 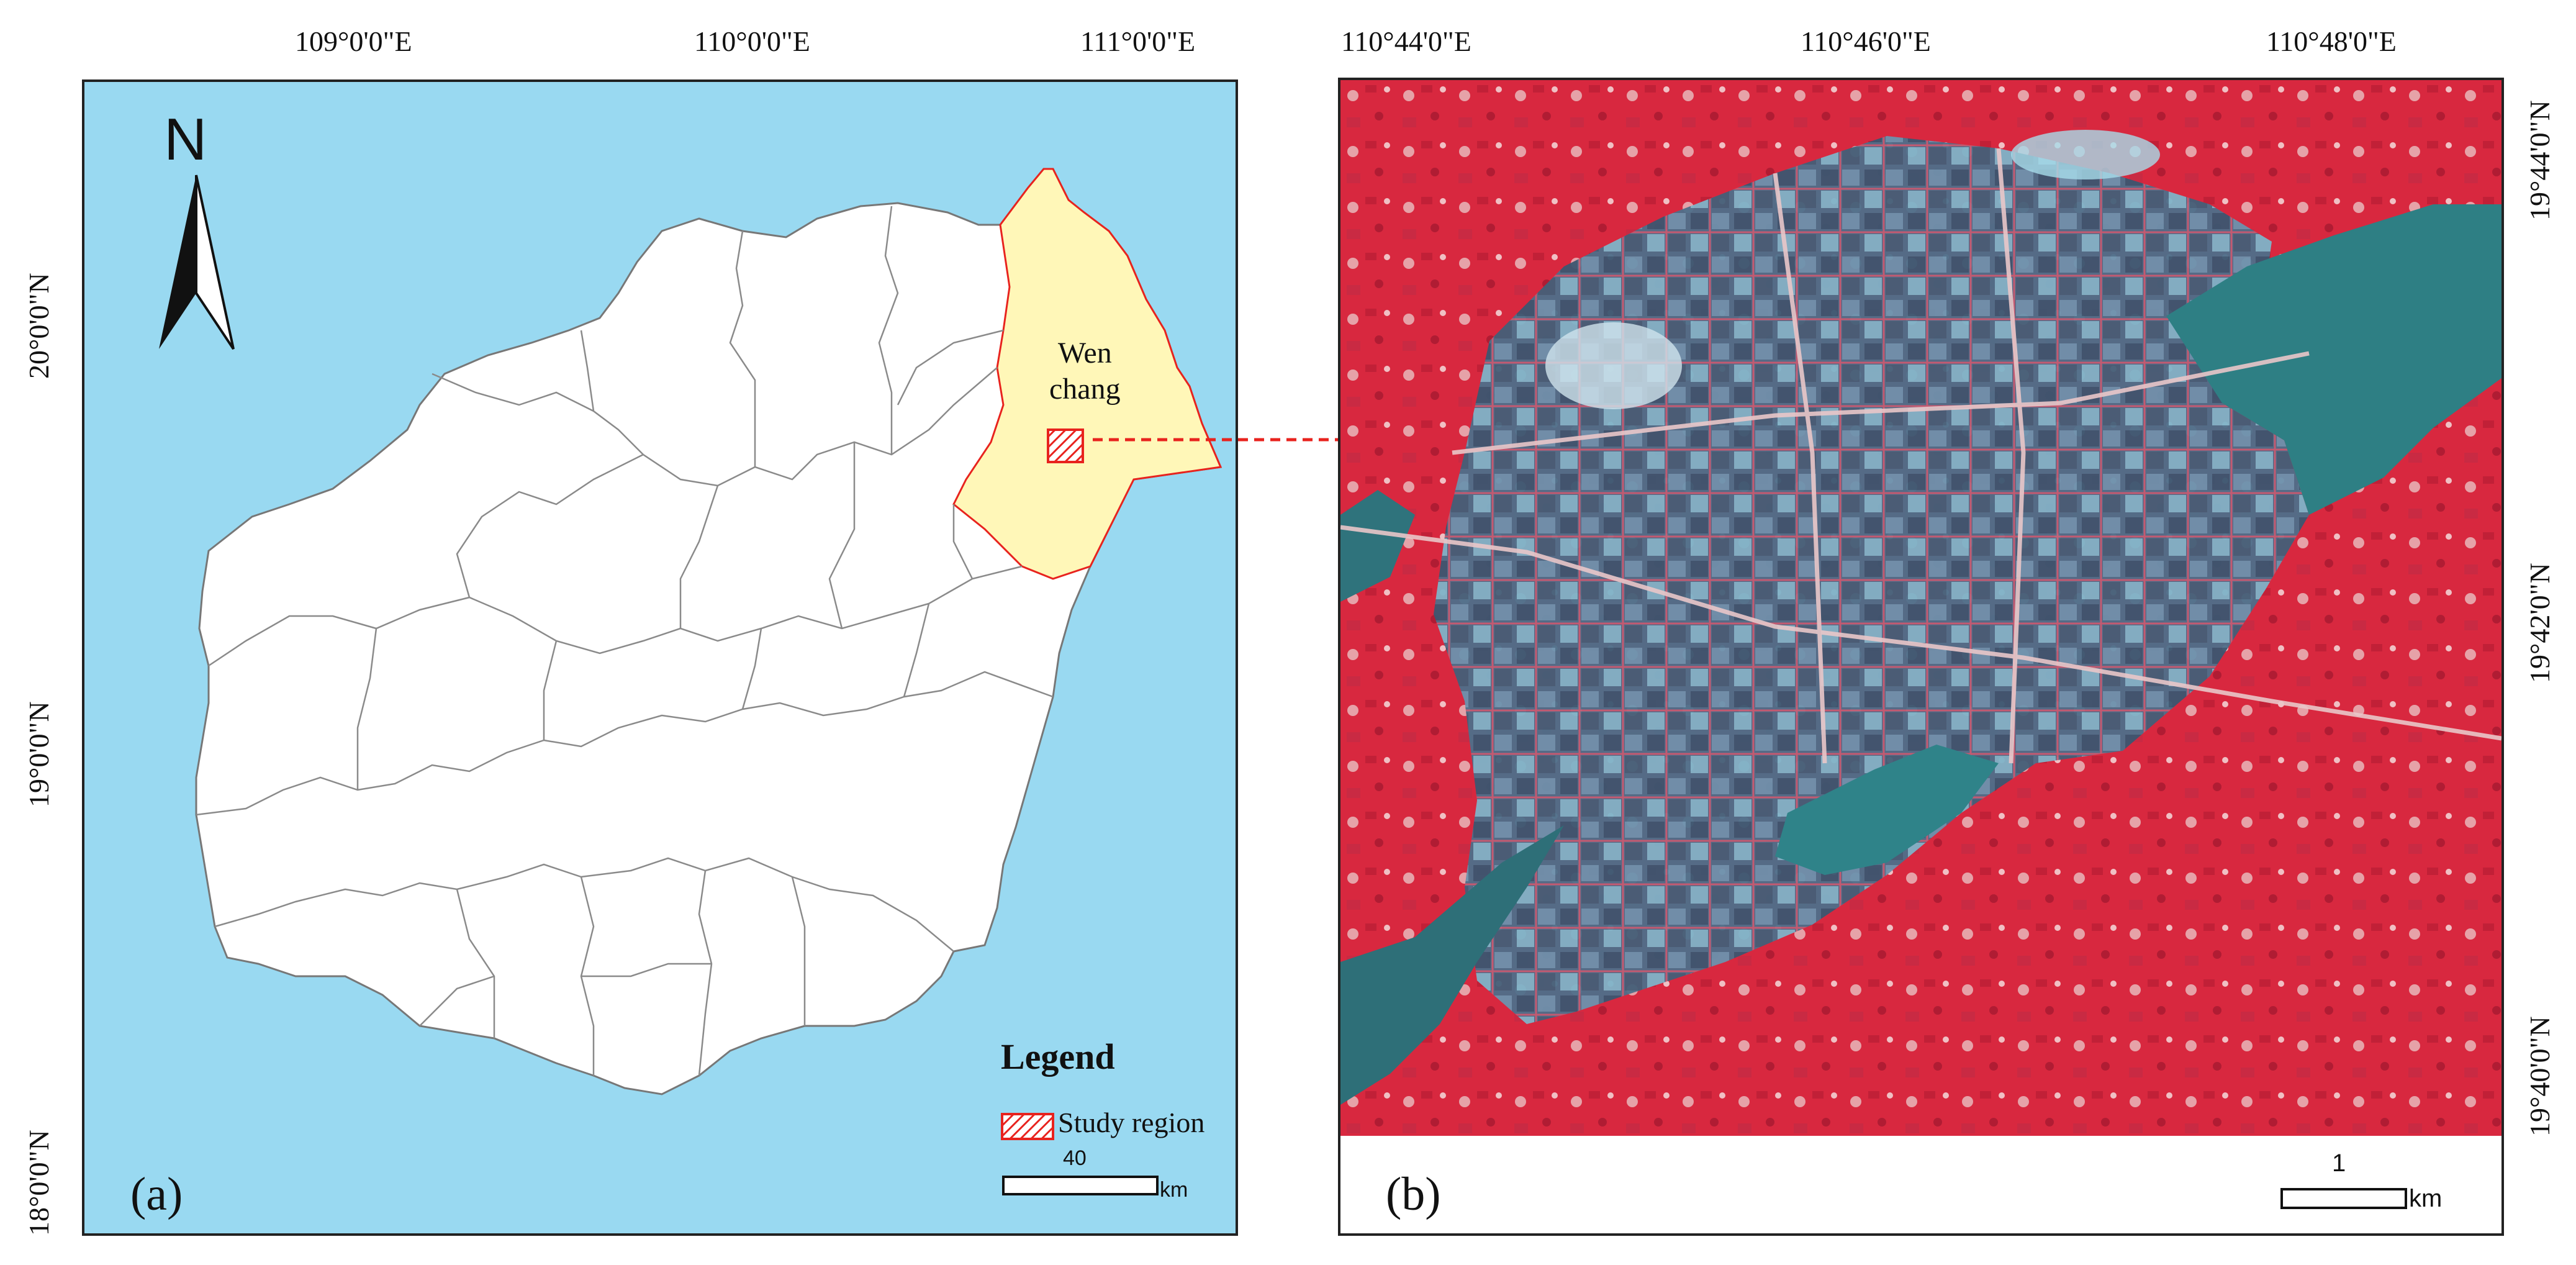 What do you see at coordinates (197, 262) in the screenshot?
I see `north-arrow` at bounding box center [197, 262].